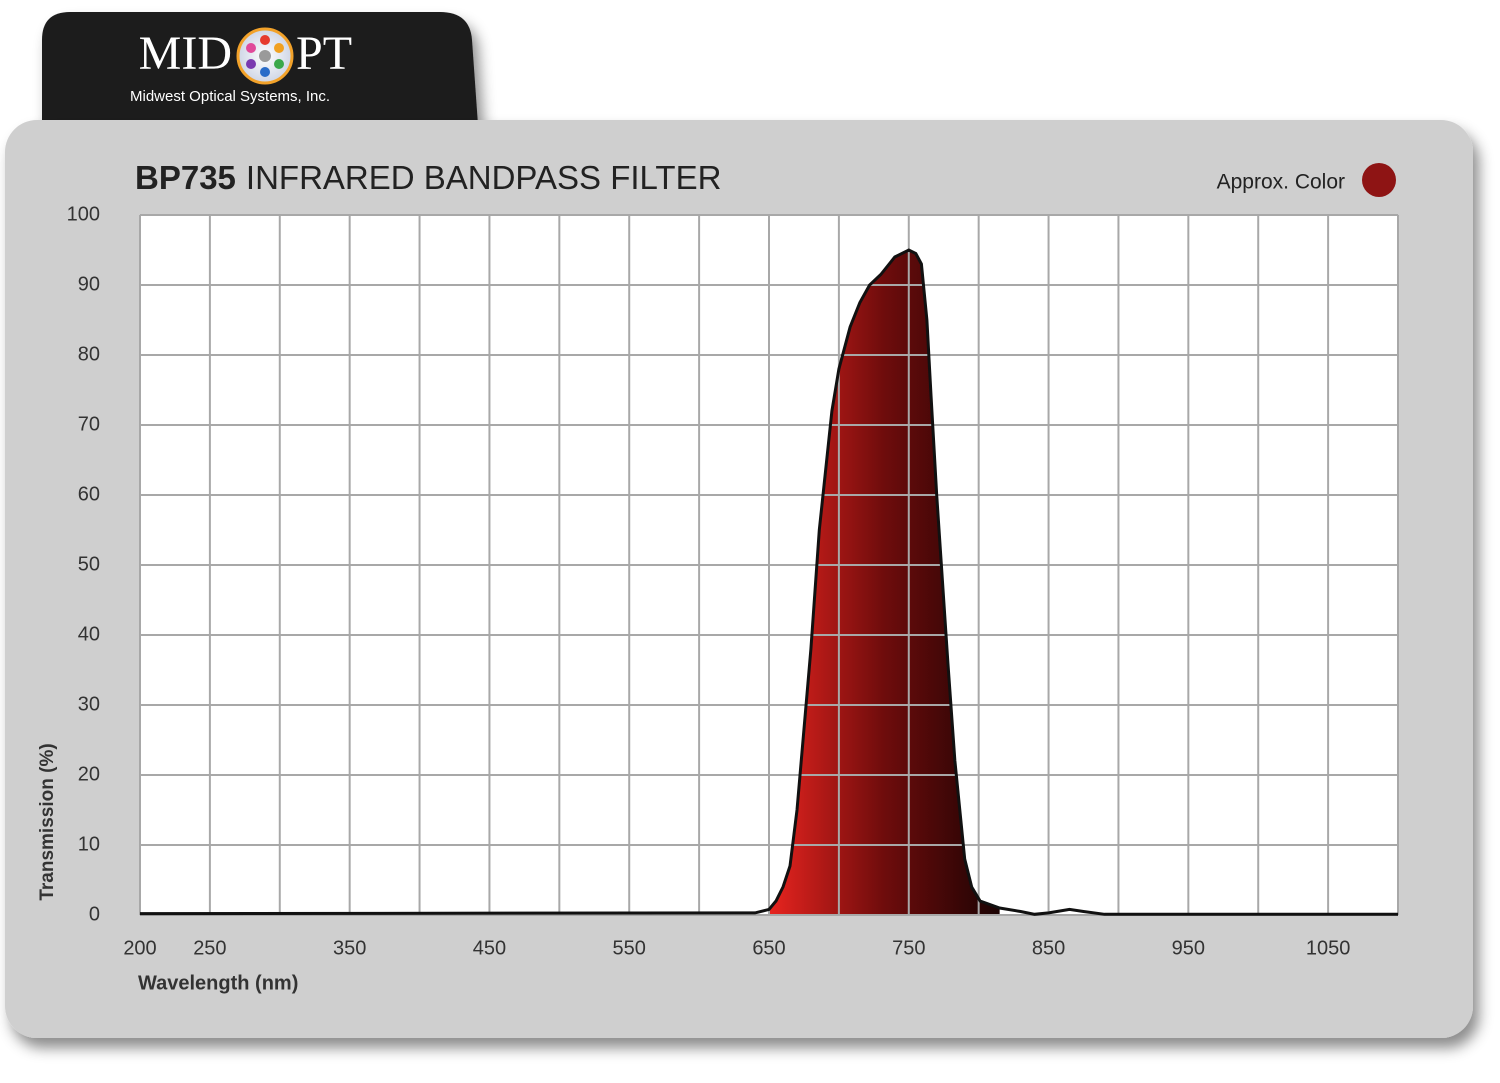 This screenshot has height=1083, width=1500. Describe the element at coordinates (230, 96) in the screenshot. I see `tagline: Midwest Optical Systems, Inc.` at that location.